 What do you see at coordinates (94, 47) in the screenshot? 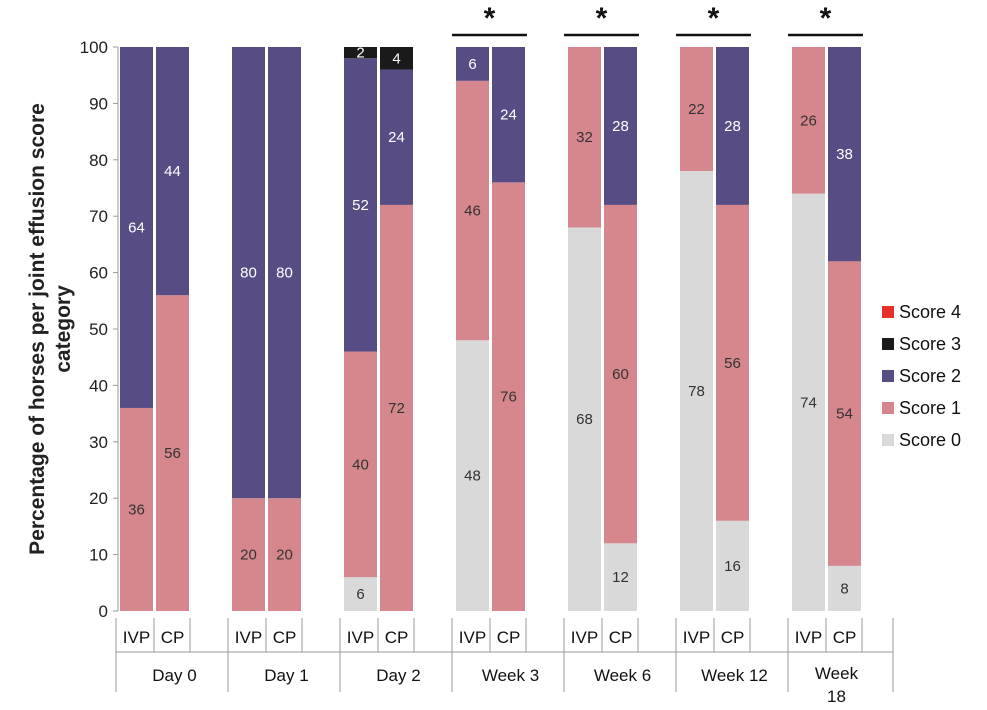
I see `y-tick-label: 100` at bounding box center [94, 47].